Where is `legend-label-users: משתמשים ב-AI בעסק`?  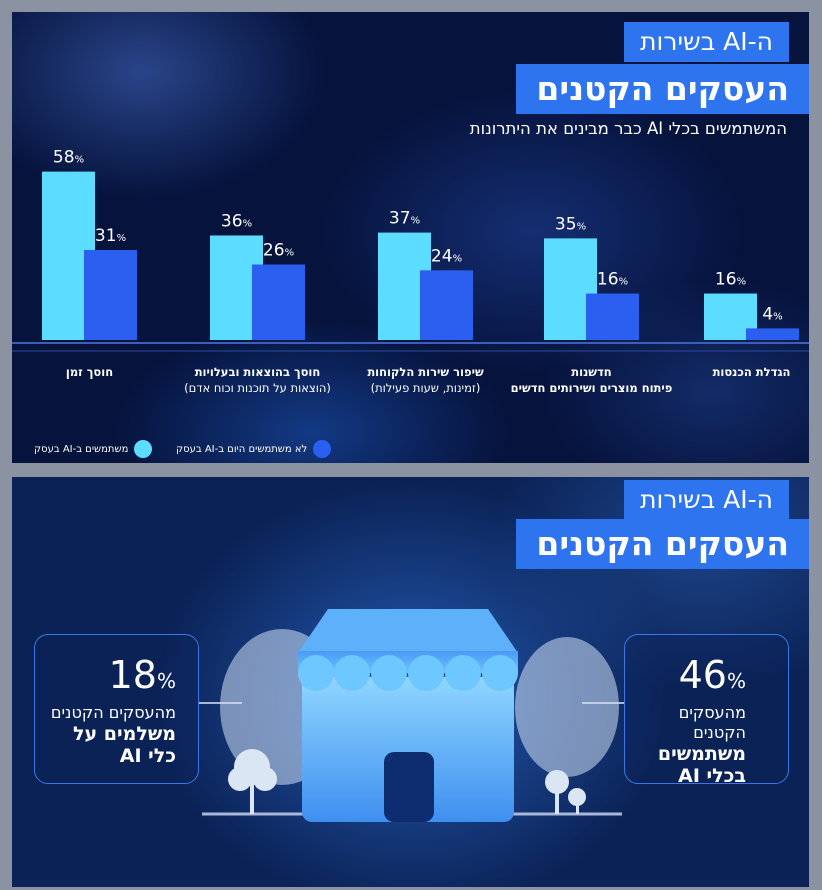 legend-label-users: משתמשים ב-AI בעסק is located at coordinates (81, 449).